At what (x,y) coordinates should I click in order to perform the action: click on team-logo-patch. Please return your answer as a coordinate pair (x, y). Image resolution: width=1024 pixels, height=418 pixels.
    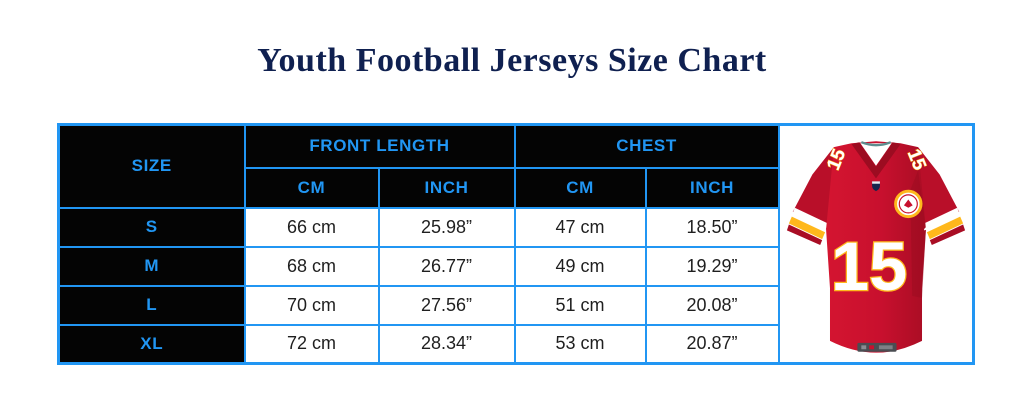
    Looking at the image, I should click on (908, 204).